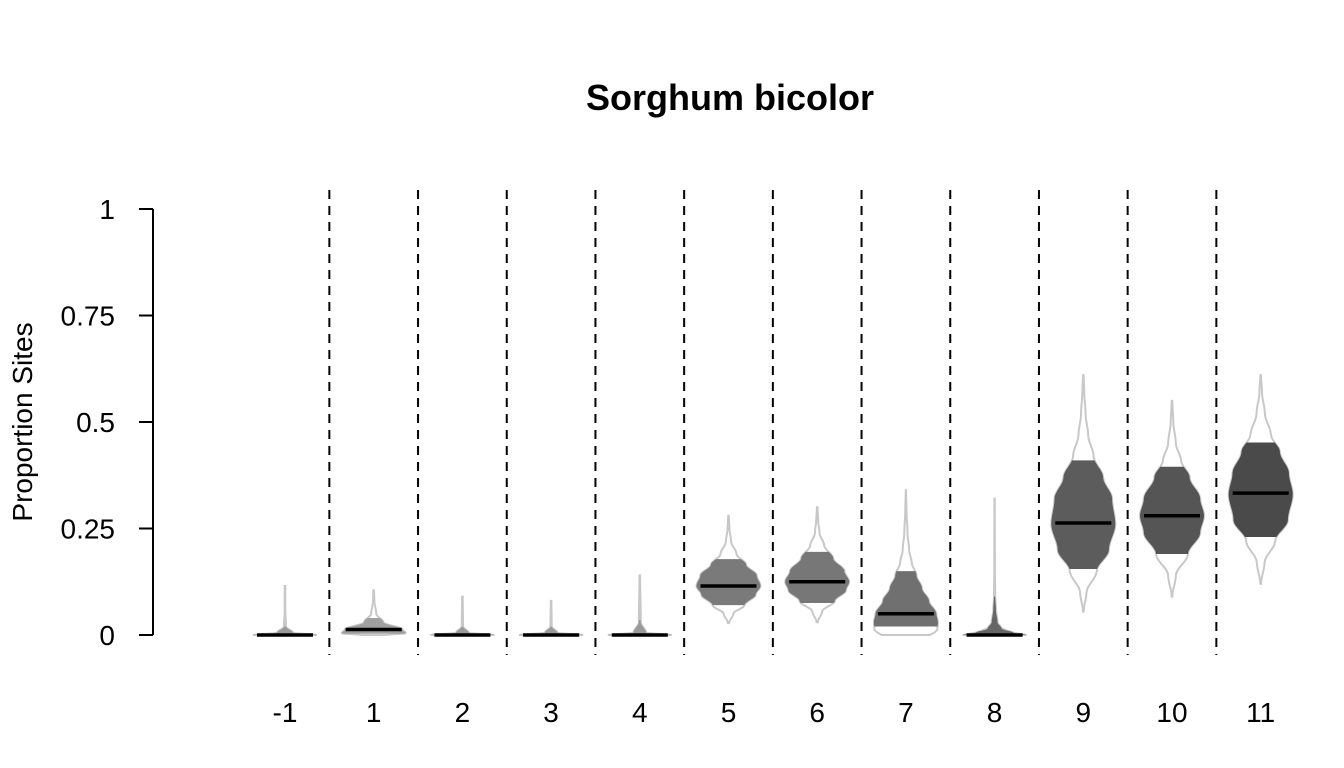 This screenshot has width=1344, height=768. What do you see at coordinates (730, 97) in the screenshot?
I see `chart-title: Sorghum bicolor` at bounding box center [730, 97].